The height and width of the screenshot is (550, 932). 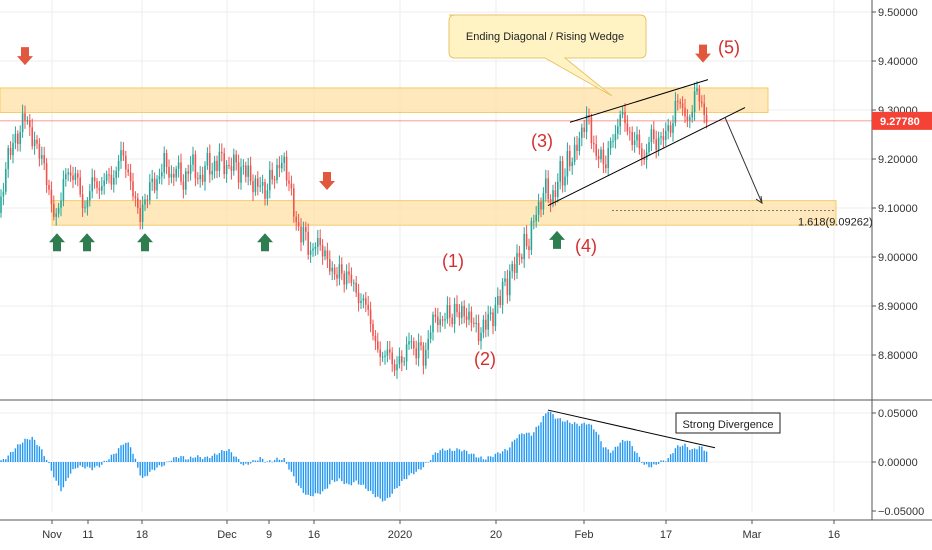 I want to click on time-tick-label: Feb, so click(x=584, y=535).